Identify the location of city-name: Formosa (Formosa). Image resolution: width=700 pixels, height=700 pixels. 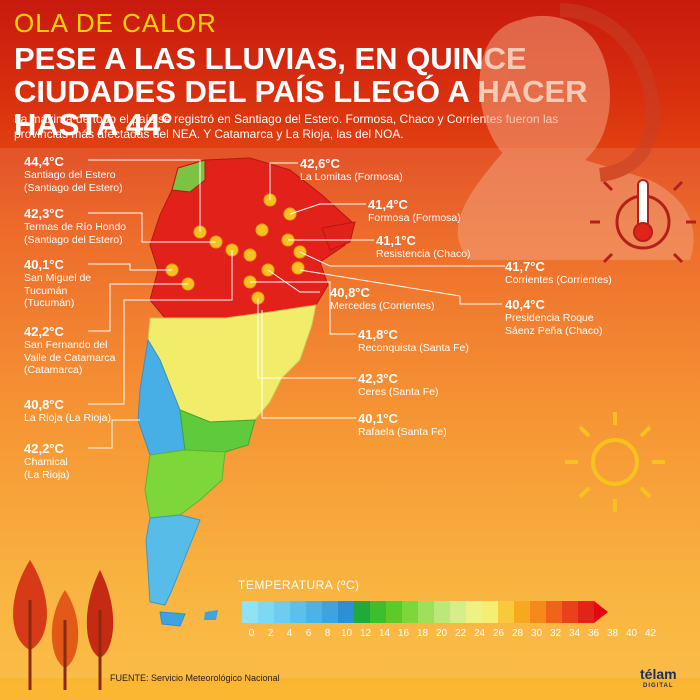
(414, 218).